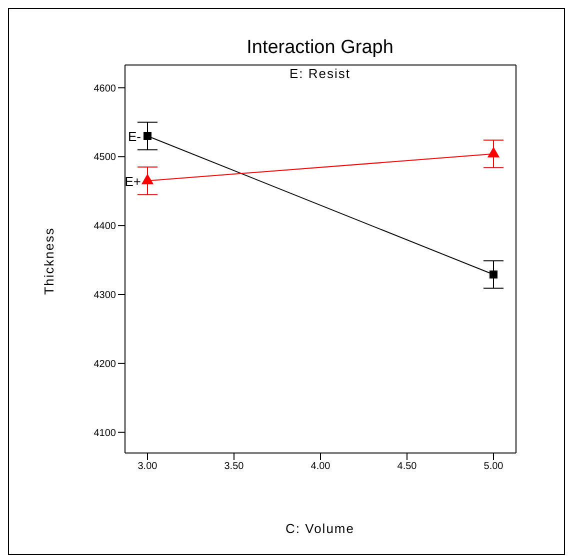 Image resolution: width=571 pixels, height=560 pixels. I want to click on chart-title: Interaction Graph, so click(320, 48).